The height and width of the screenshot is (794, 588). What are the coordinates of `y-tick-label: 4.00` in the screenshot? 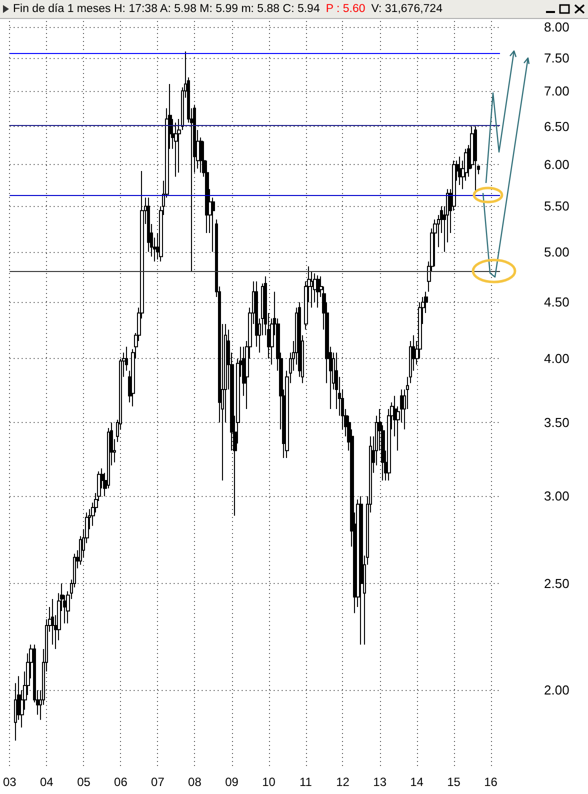 It's located at (557, 358).